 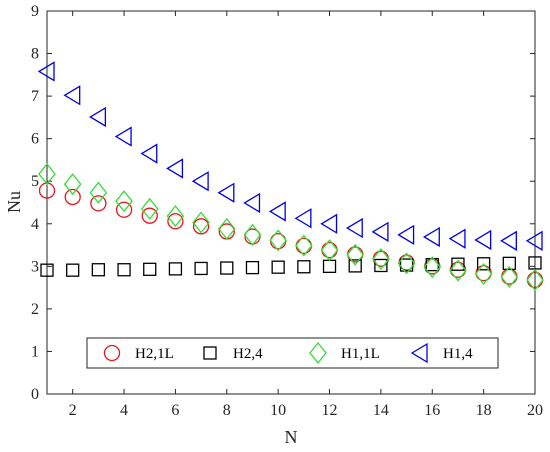 What do you see at coordinates (73, 410) in the screenshot?
I see `x-tick-label: 2` at bounding box center [73, 410].